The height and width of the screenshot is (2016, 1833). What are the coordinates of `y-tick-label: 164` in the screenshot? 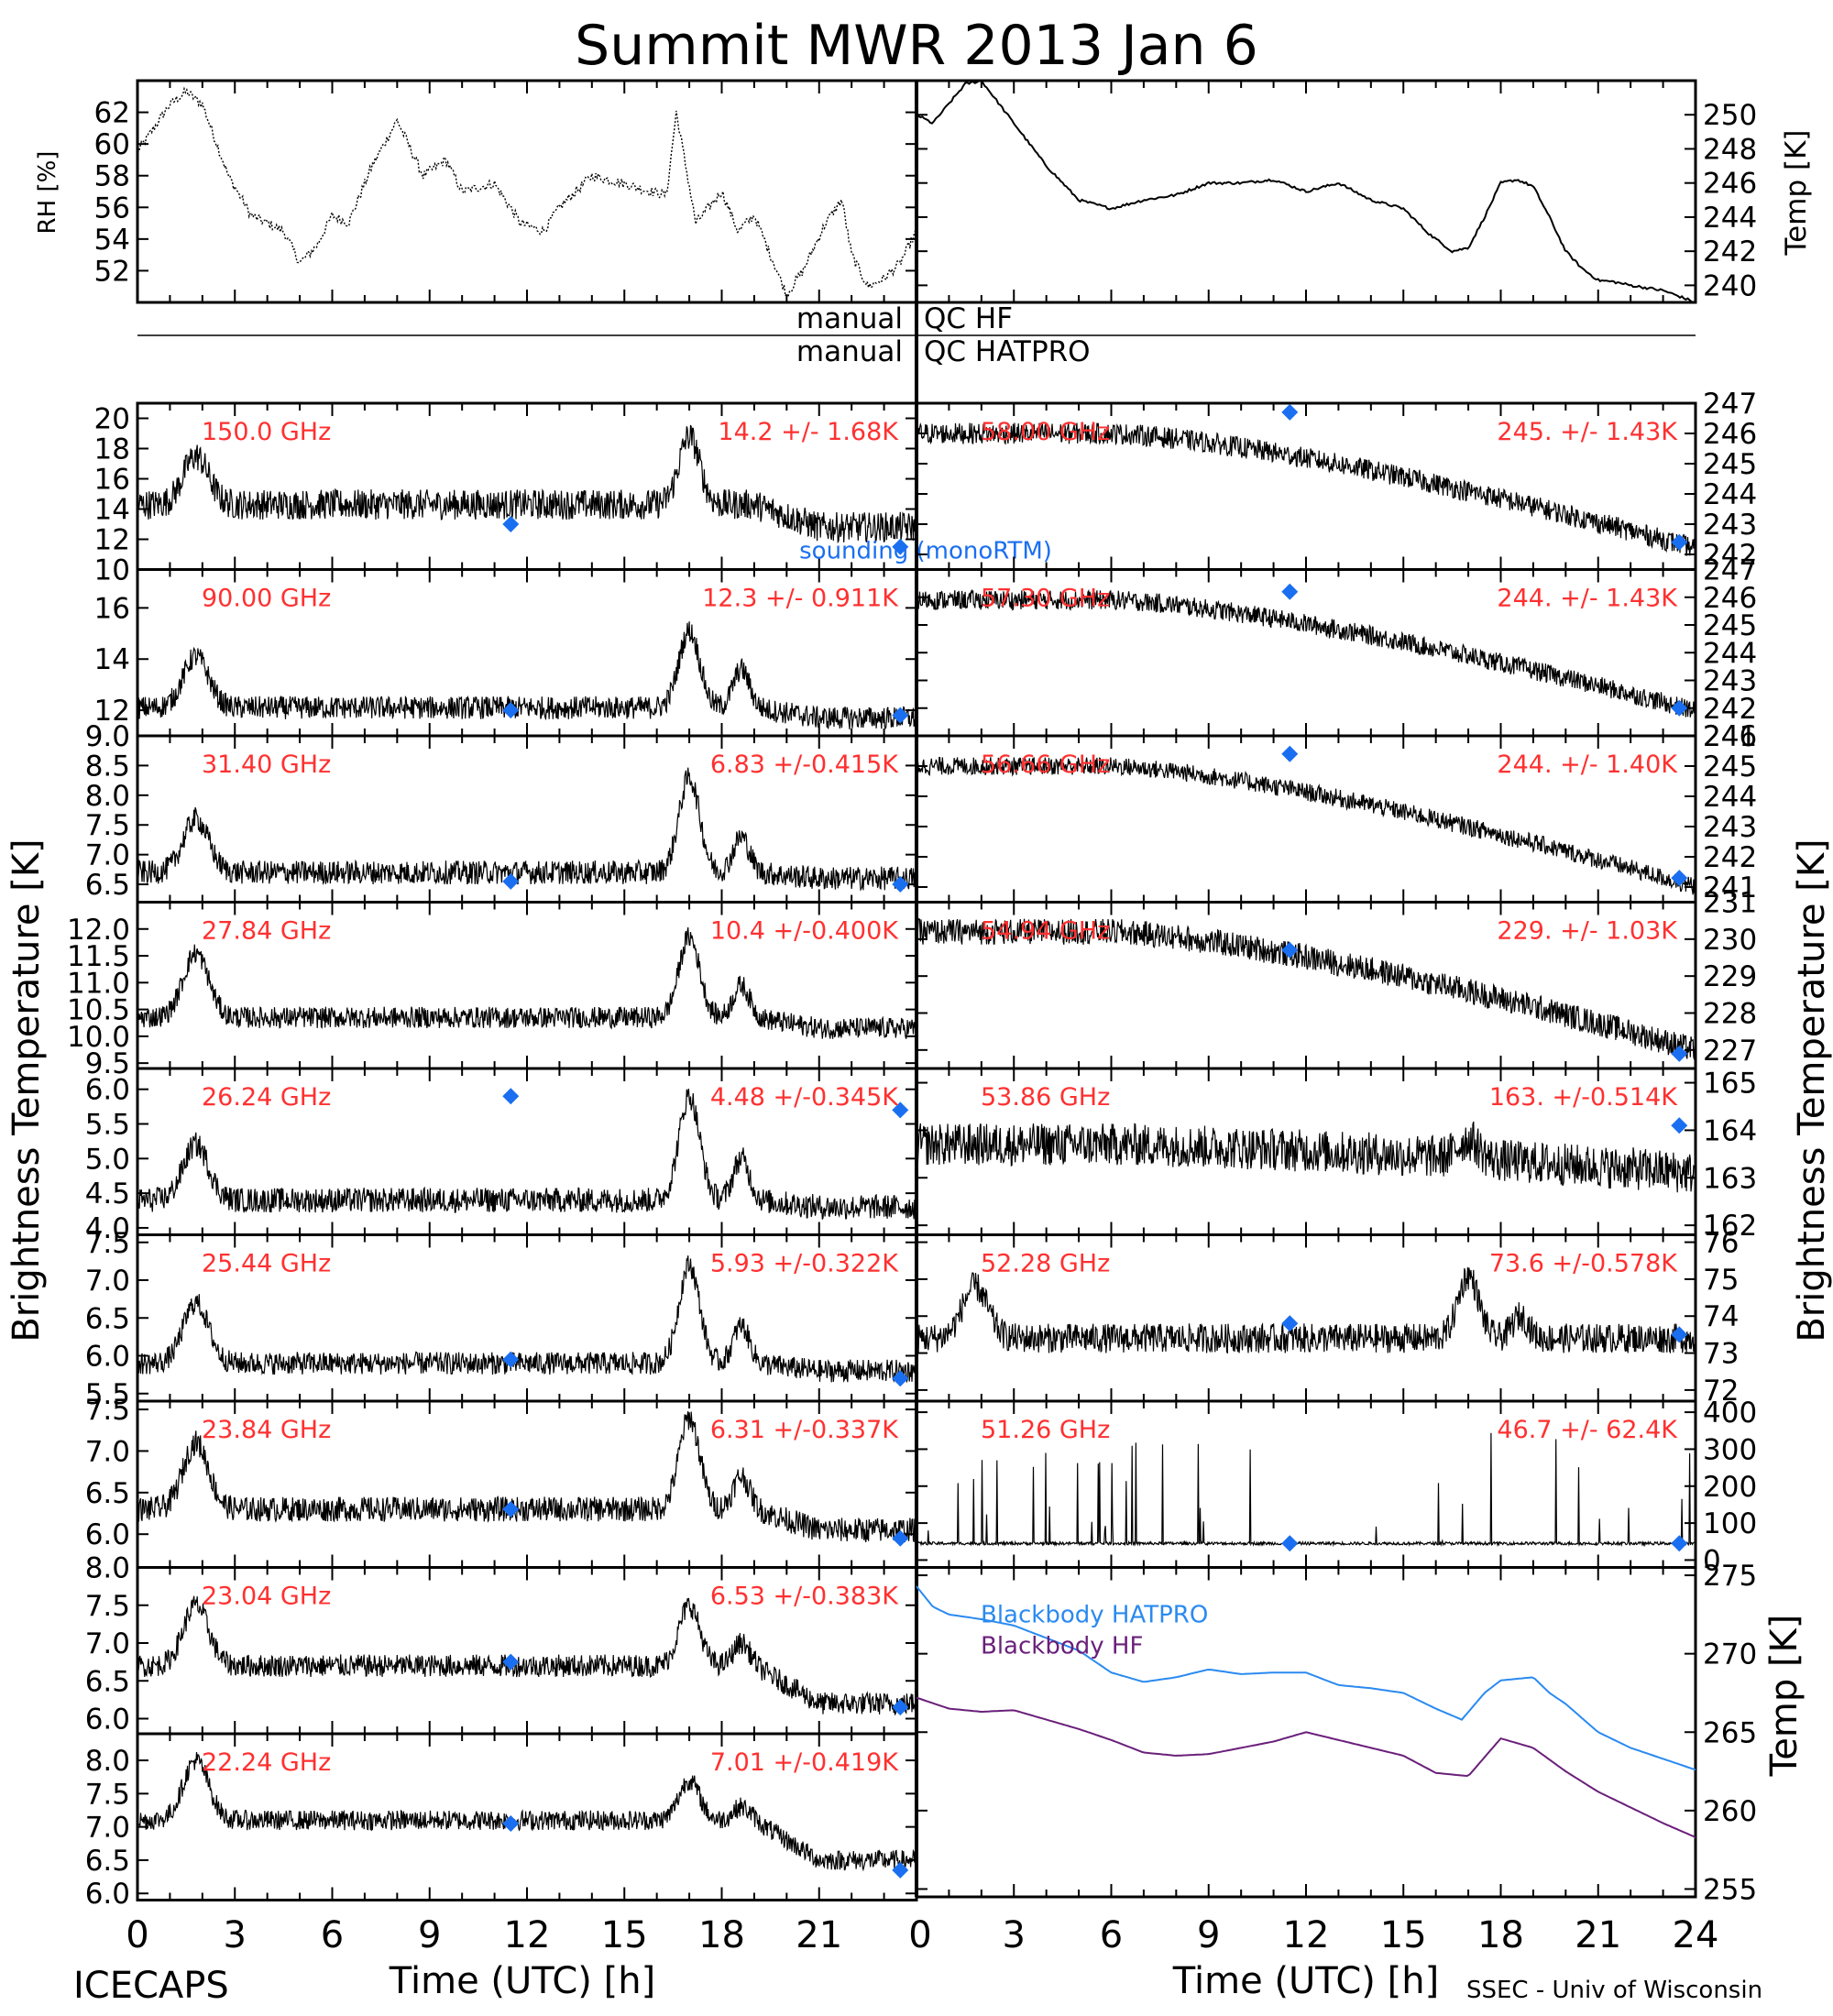 It's located at (1730, 1130).